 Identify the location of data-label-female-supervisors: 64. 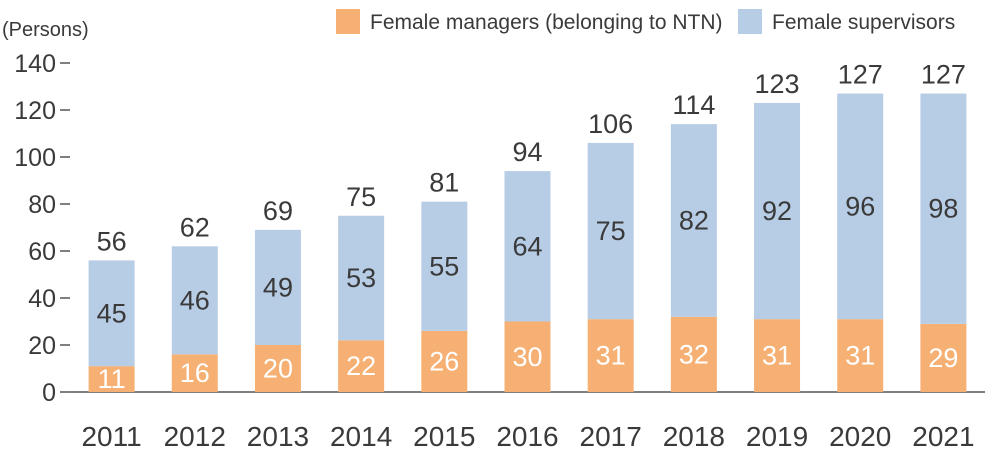
(527, 246).